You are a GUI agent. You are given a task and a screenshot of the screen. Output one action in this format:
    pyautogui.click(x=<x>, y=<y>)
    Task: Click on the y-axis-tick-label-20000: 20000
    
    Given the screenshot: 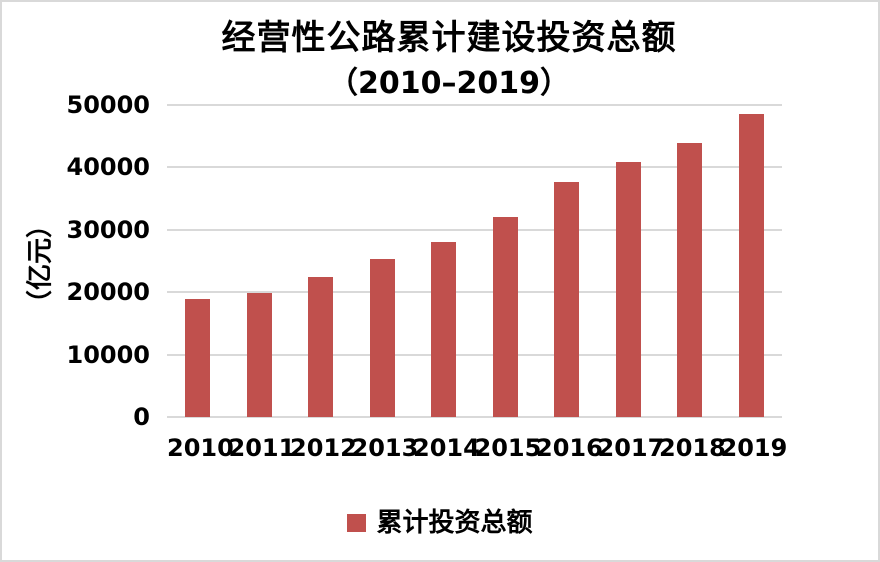 What is the action you would take?
    pyautogui.click(x=108, y=292)
    